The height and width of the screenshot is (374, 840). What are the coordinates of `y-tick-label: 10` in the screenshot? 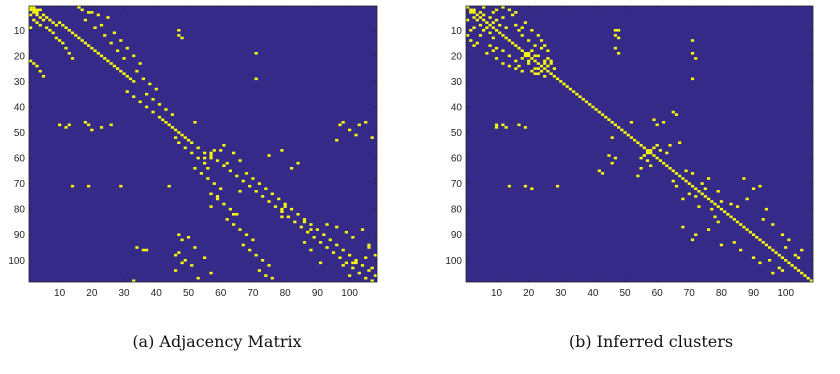 It's located at (457, 31).